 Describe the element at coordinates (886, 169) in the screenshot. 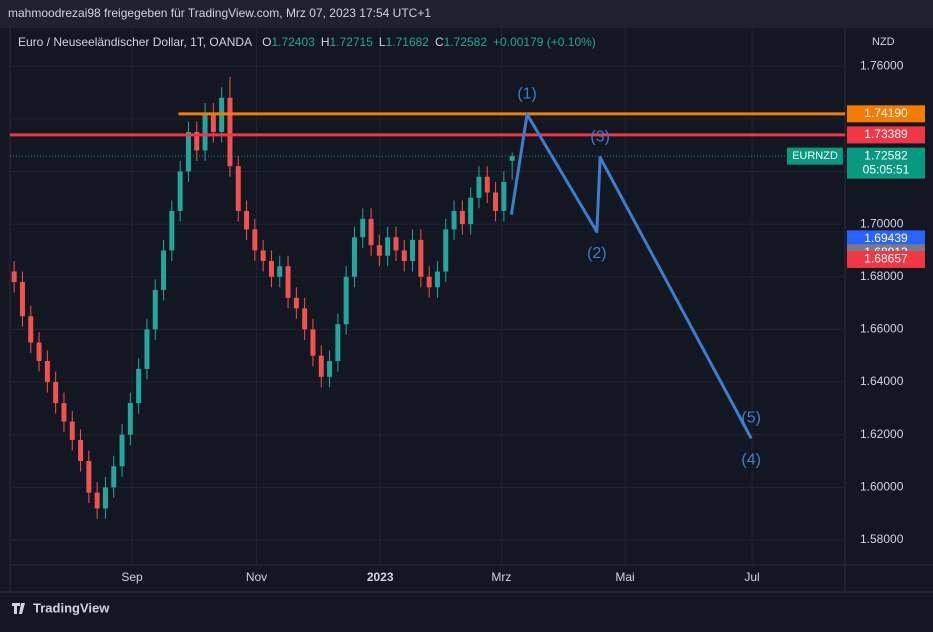

I see `countdown-label: 05:05:51` at that location.